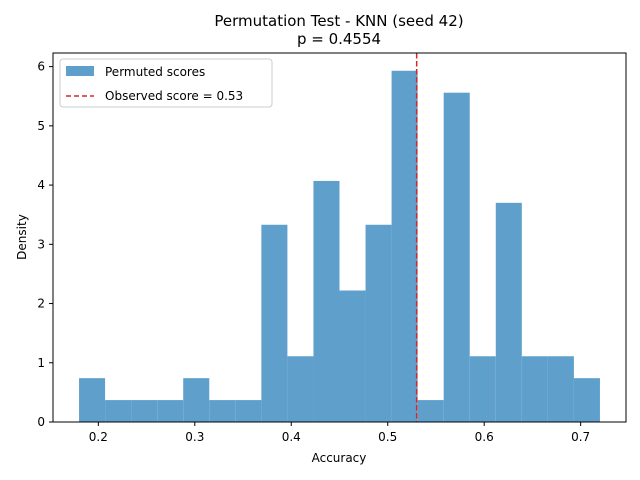 This screenshot has width=640, height=480. Describe the element at coordinates (339, 39) in the screenshot. I see `chart-subtitle: p = 0.4554` at that location.